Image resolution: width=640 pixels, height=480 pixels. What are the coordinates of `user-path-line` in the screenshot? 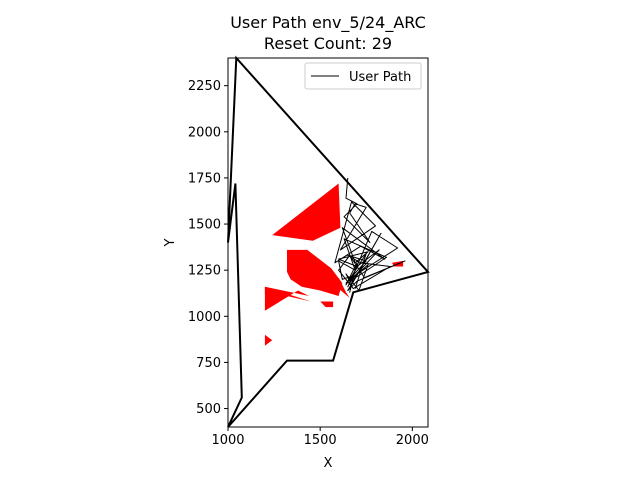 It's located at (370, 235).